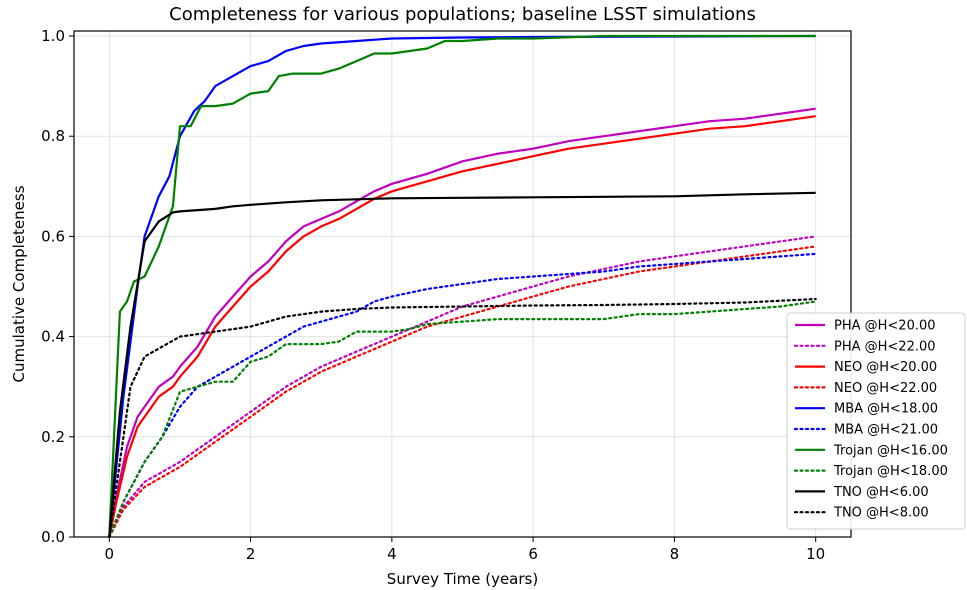 Image resolution: width=967 pixels, height=590 pixels. I want to click on legend-label: Trojan @H<16.00, so click(890, 450).